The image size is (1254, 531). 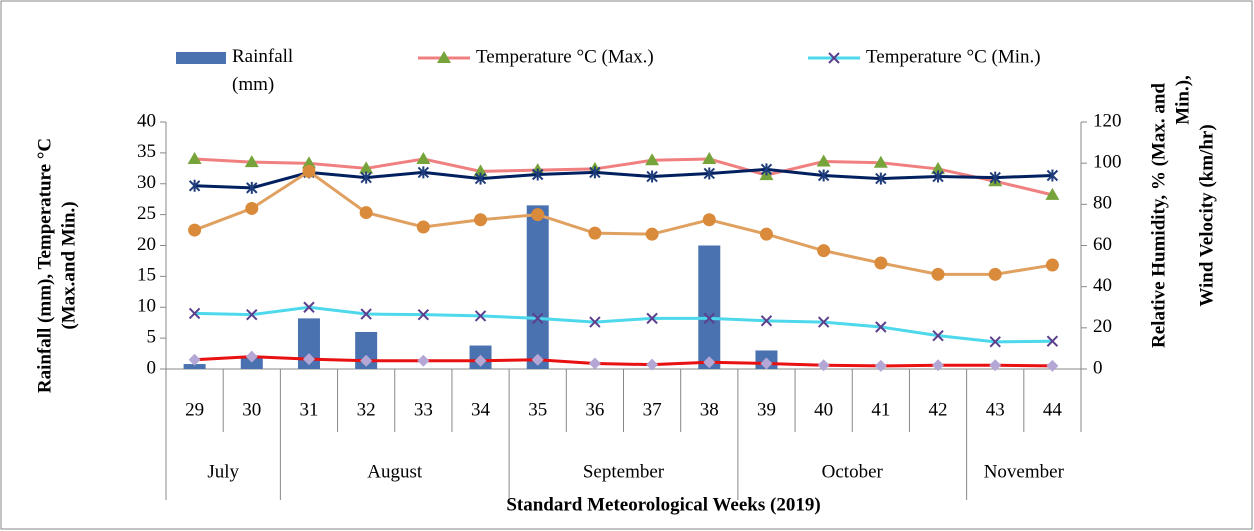 I want to click on y2-axis-title: Wind Velocity (km/hr), so click(x=1206, y=215).